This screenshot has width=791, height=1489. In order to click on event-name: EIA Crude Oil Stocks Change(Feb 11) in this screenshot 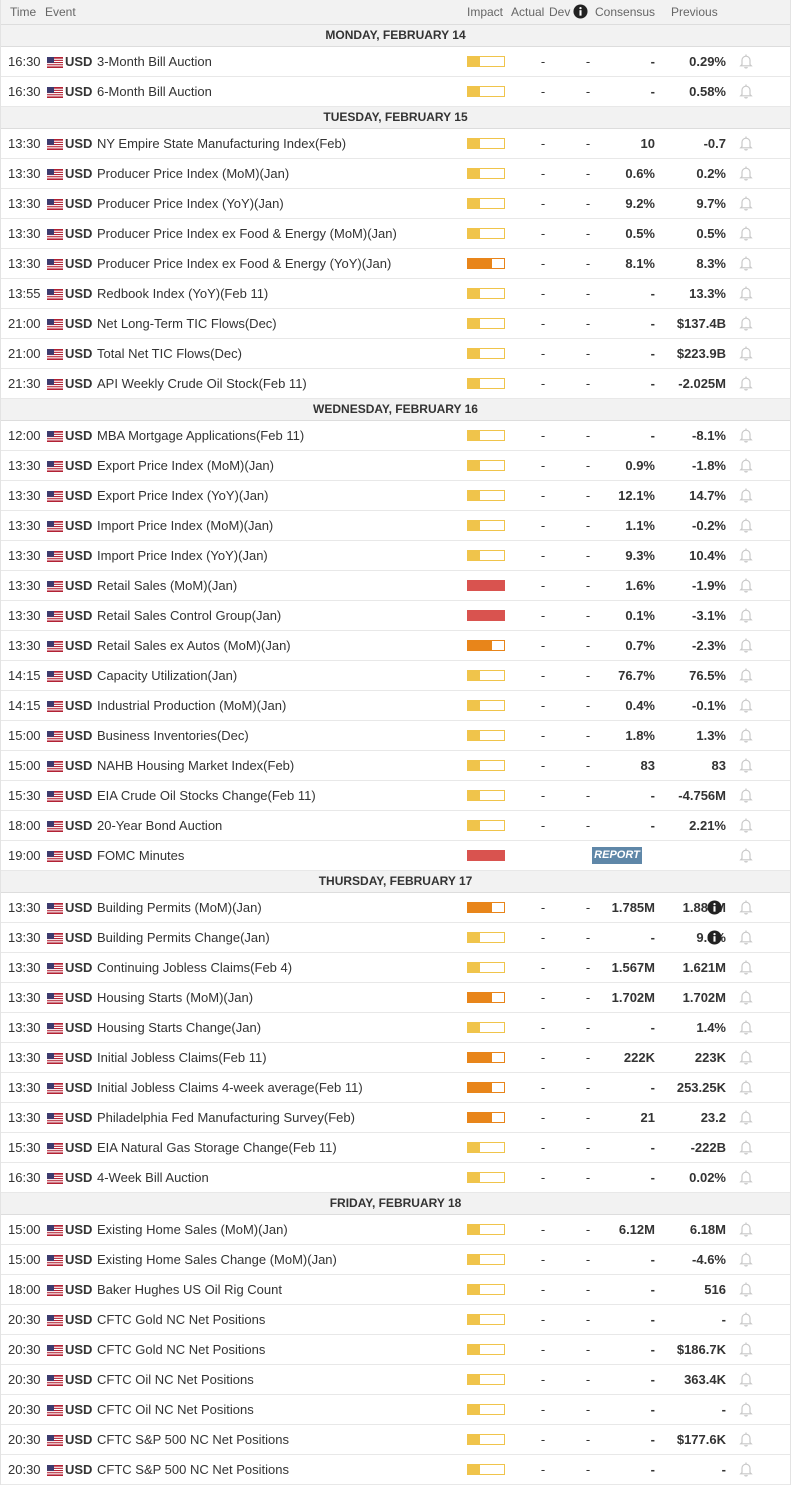, I will do `click(206, 795)`.